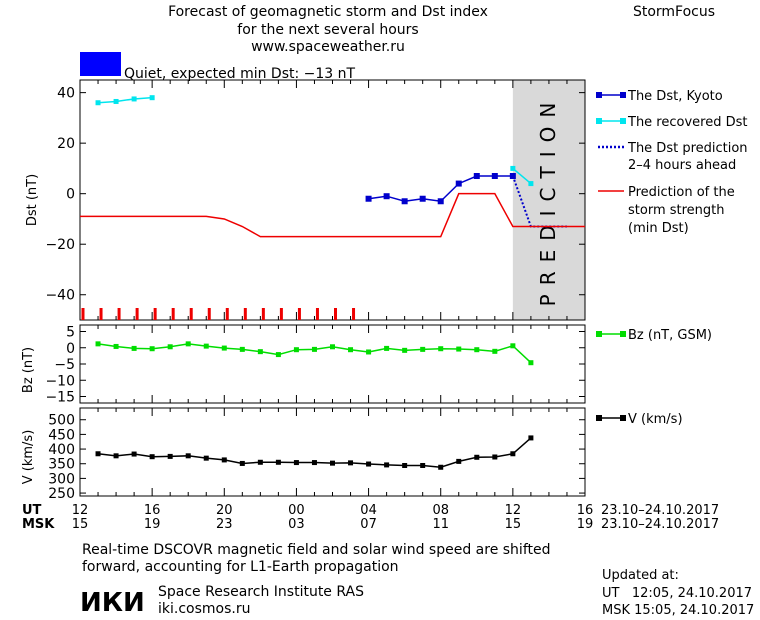  Describe the element at coordinates (60, 381) in the screenshot. I see `y-tick-label: −10` at that location.